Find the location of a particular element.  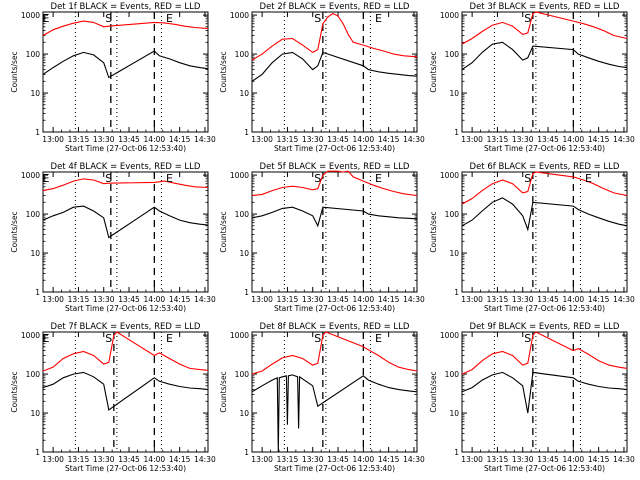

chart-title: Det 3f BLACK = Events, RED = LLD is located at coordinates (545, 7).